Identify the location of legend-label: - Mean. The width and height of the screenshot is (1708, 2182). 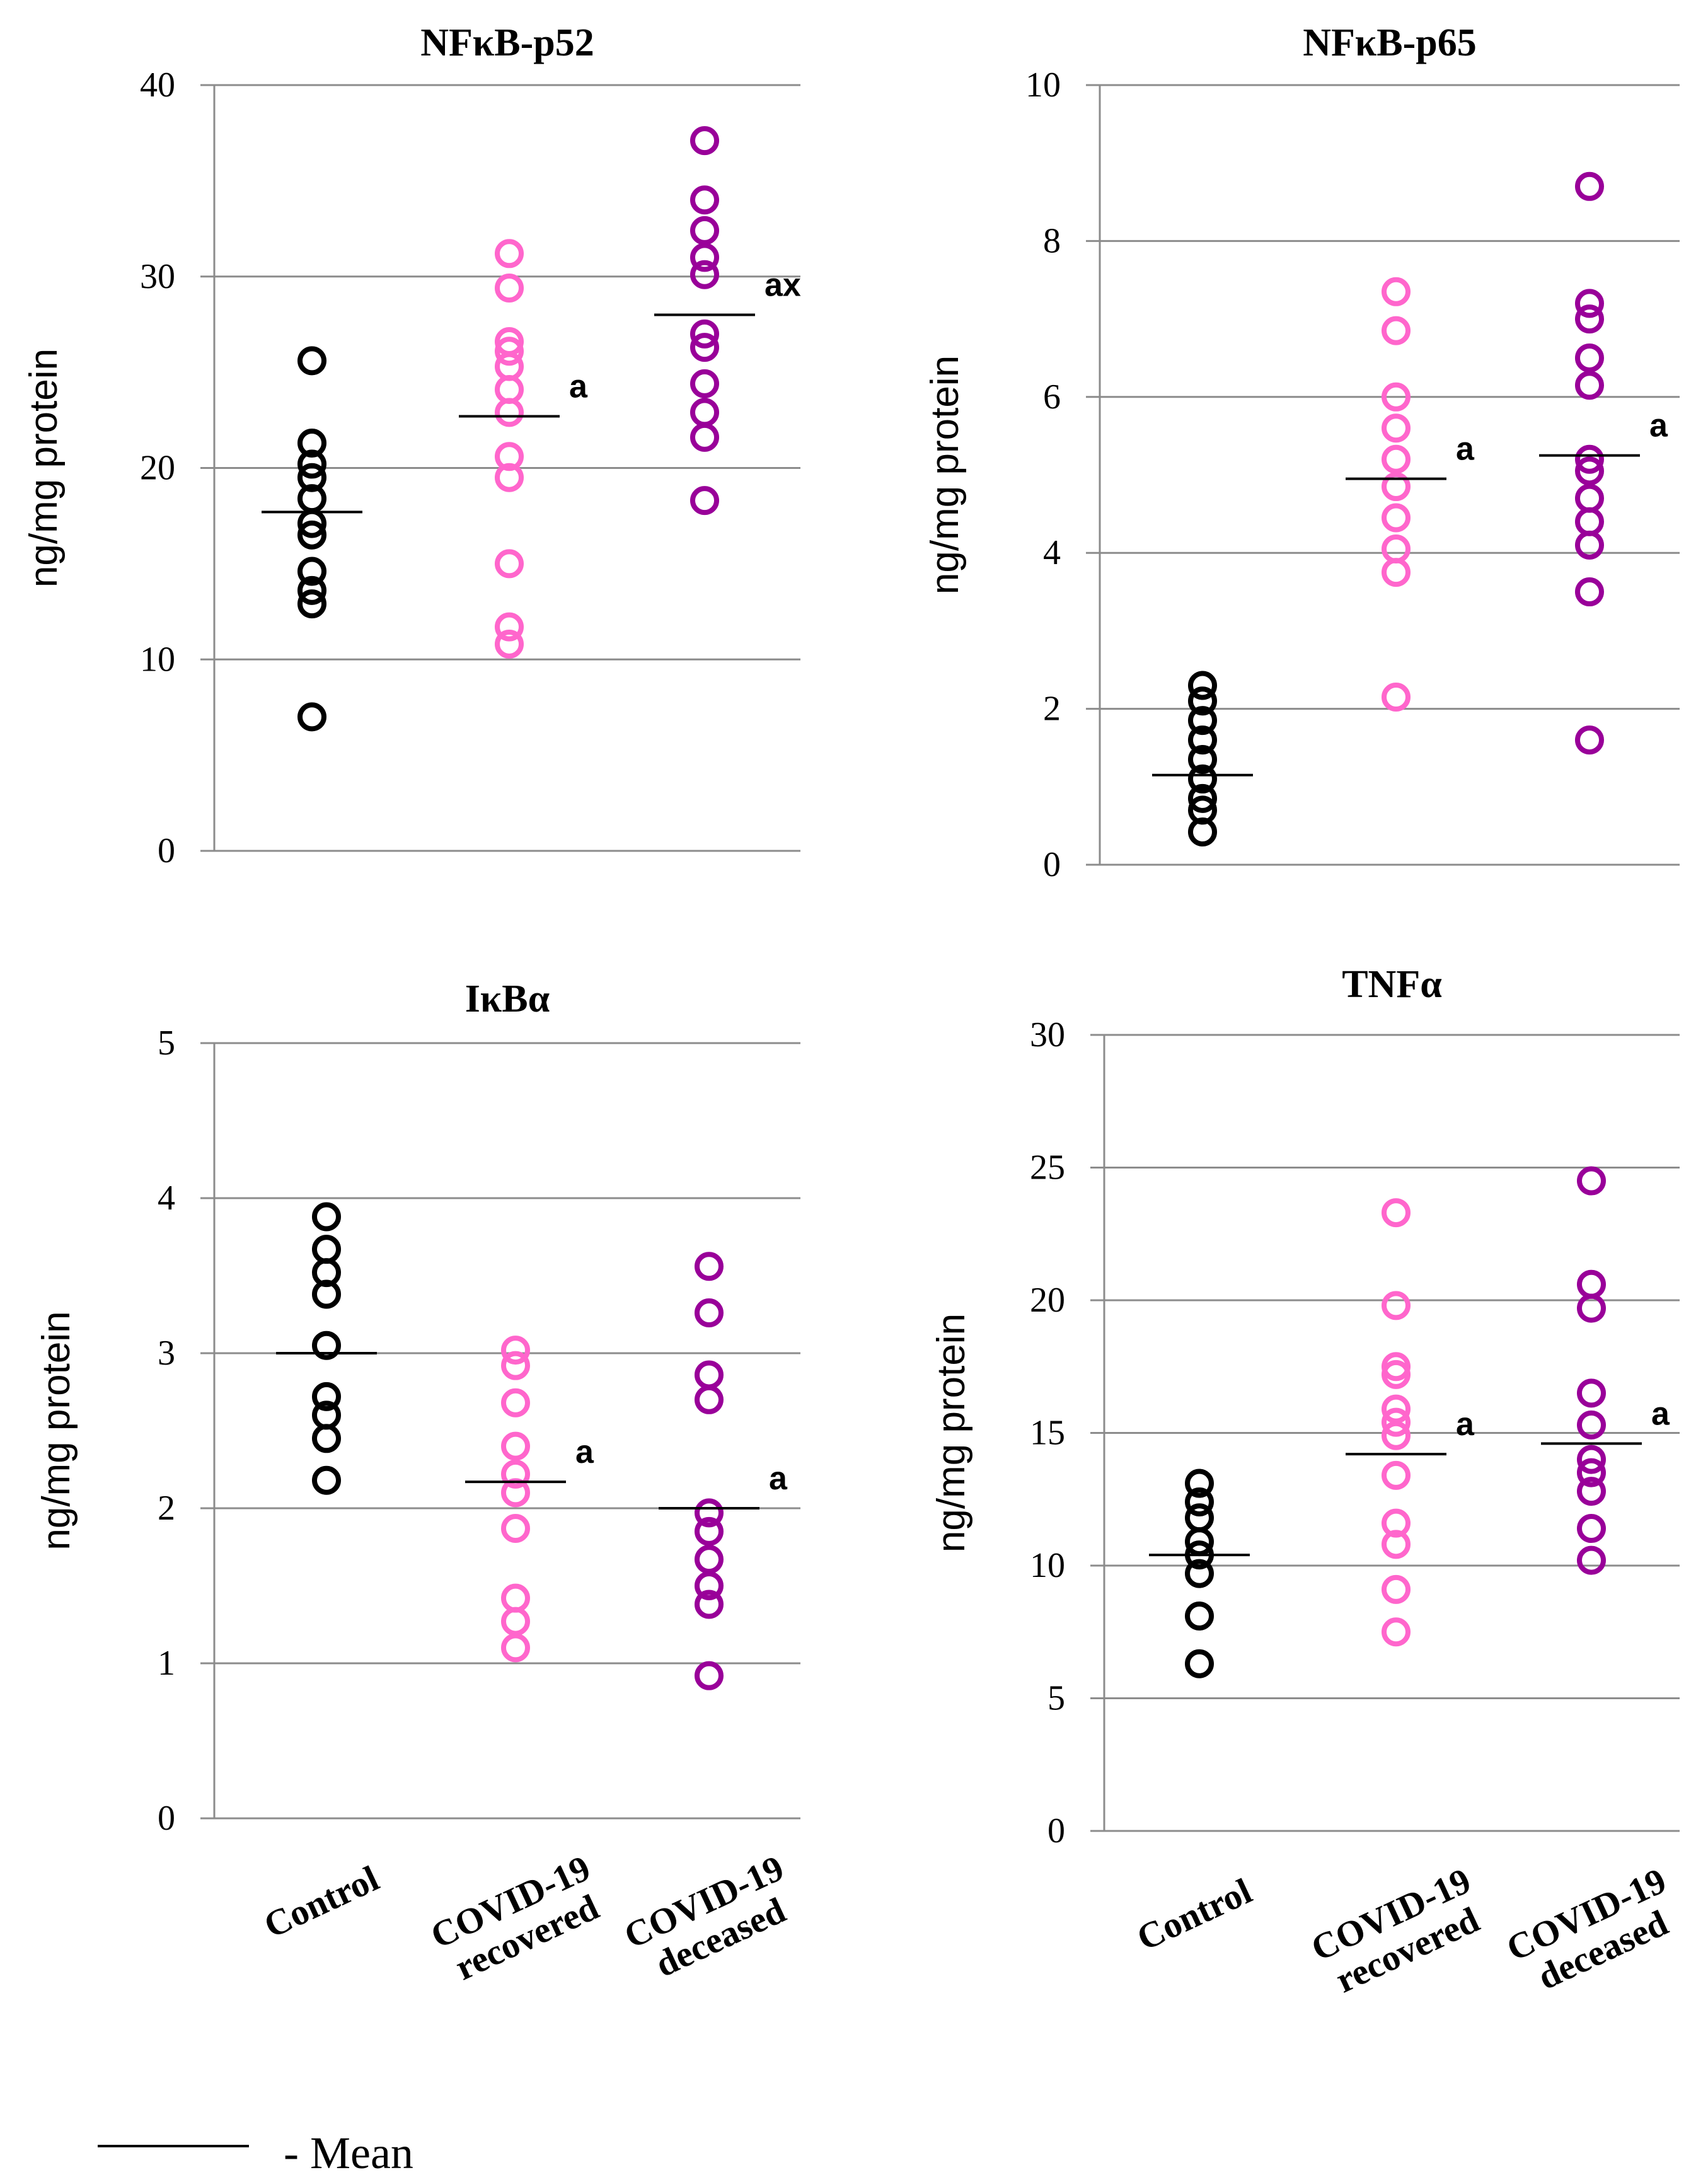
(348, 2153).